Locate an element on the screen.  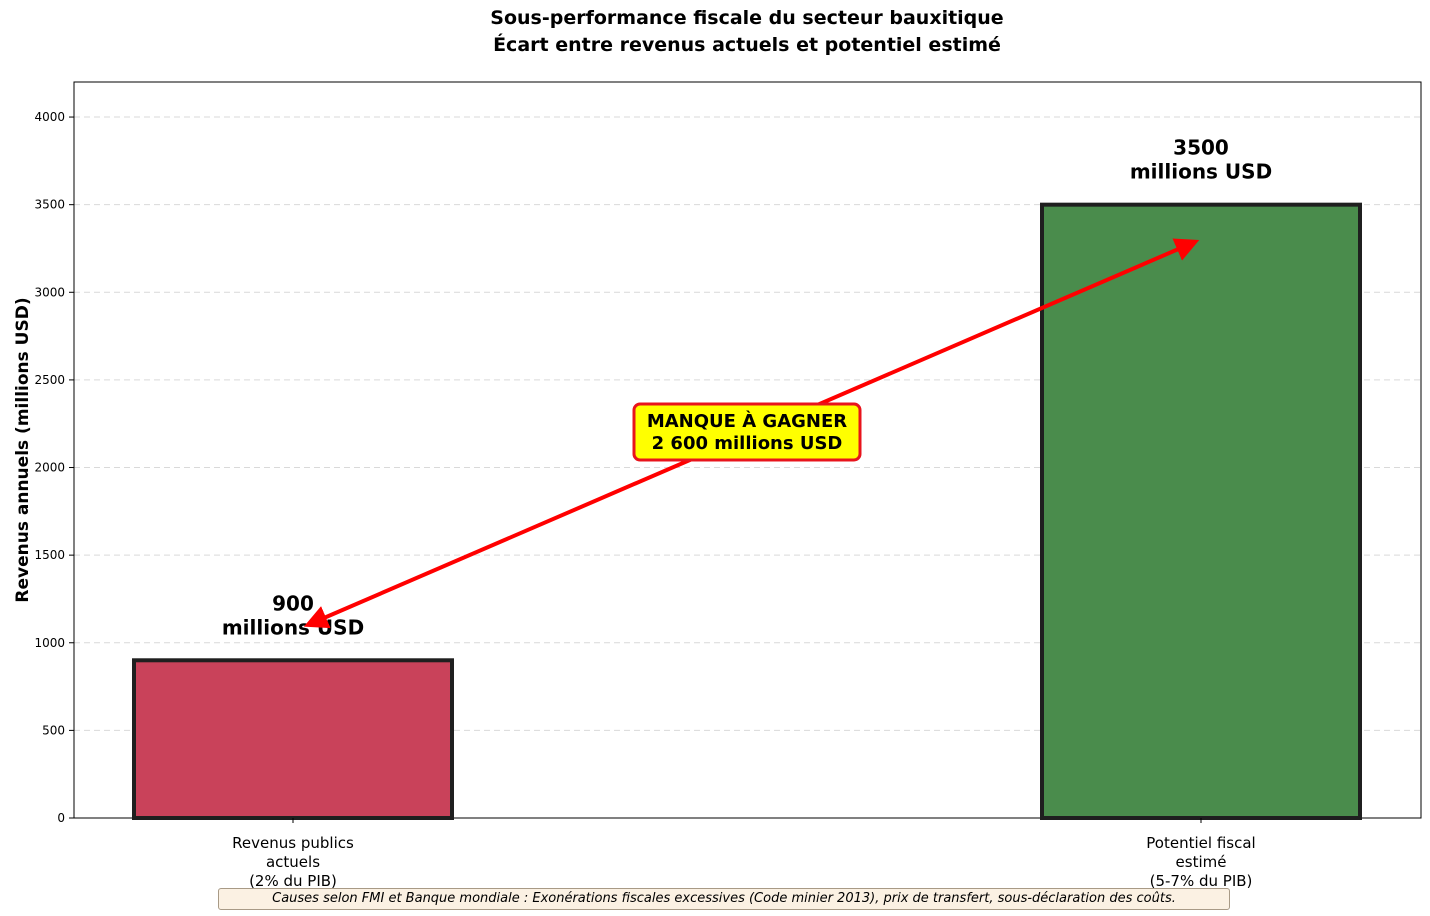
y-tick-label-0: 0 is located at coordinates (61, 818).